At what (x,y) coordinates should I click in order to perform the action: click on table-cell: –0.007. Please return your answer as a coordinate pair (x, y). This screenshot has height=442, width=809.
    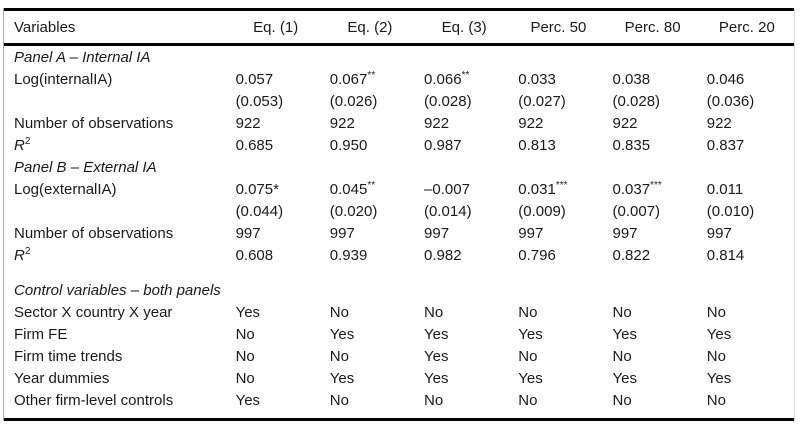
    Looking at the image, I should click on (464, 189).